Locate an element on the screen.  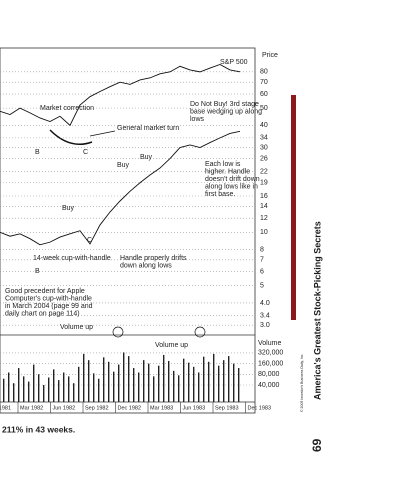
volume-tick-label: 80,000 is located at coordinates (269, 374).